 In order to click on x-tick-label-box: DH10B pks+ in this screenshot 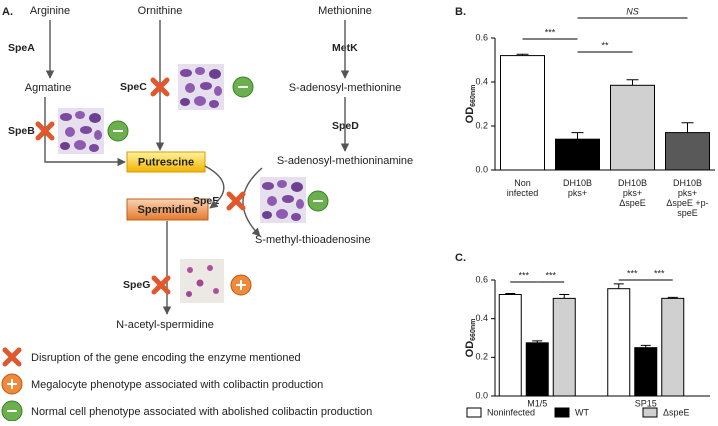, I will do `click(577, 188)`.